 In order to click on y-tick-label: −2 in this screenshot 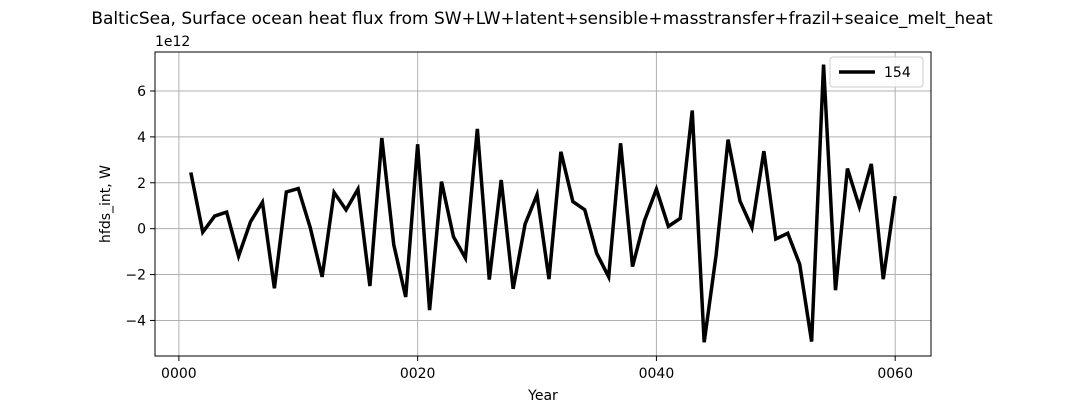, I will do `click(135, 276)`.